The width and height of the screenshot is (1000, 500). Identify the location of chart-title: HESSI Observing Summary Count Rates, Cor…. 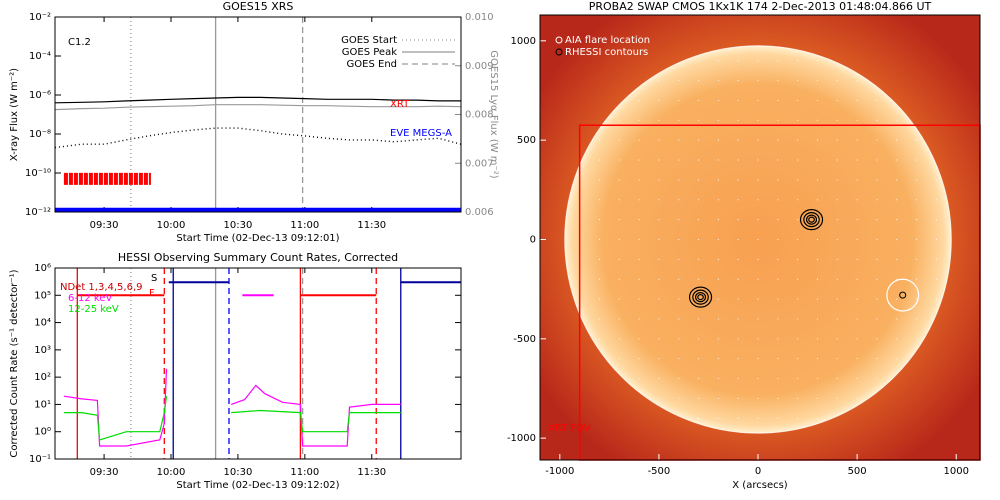
(258, 257).